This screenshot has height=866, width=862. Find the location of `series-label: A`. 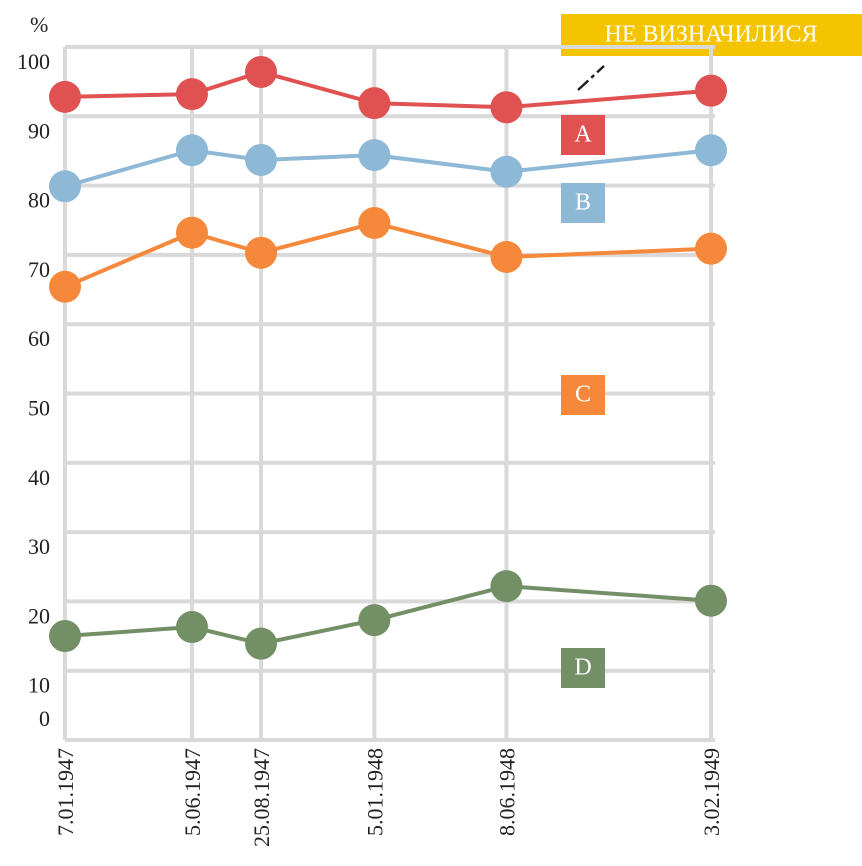

series-label: A is located at coordinates (583, 135).